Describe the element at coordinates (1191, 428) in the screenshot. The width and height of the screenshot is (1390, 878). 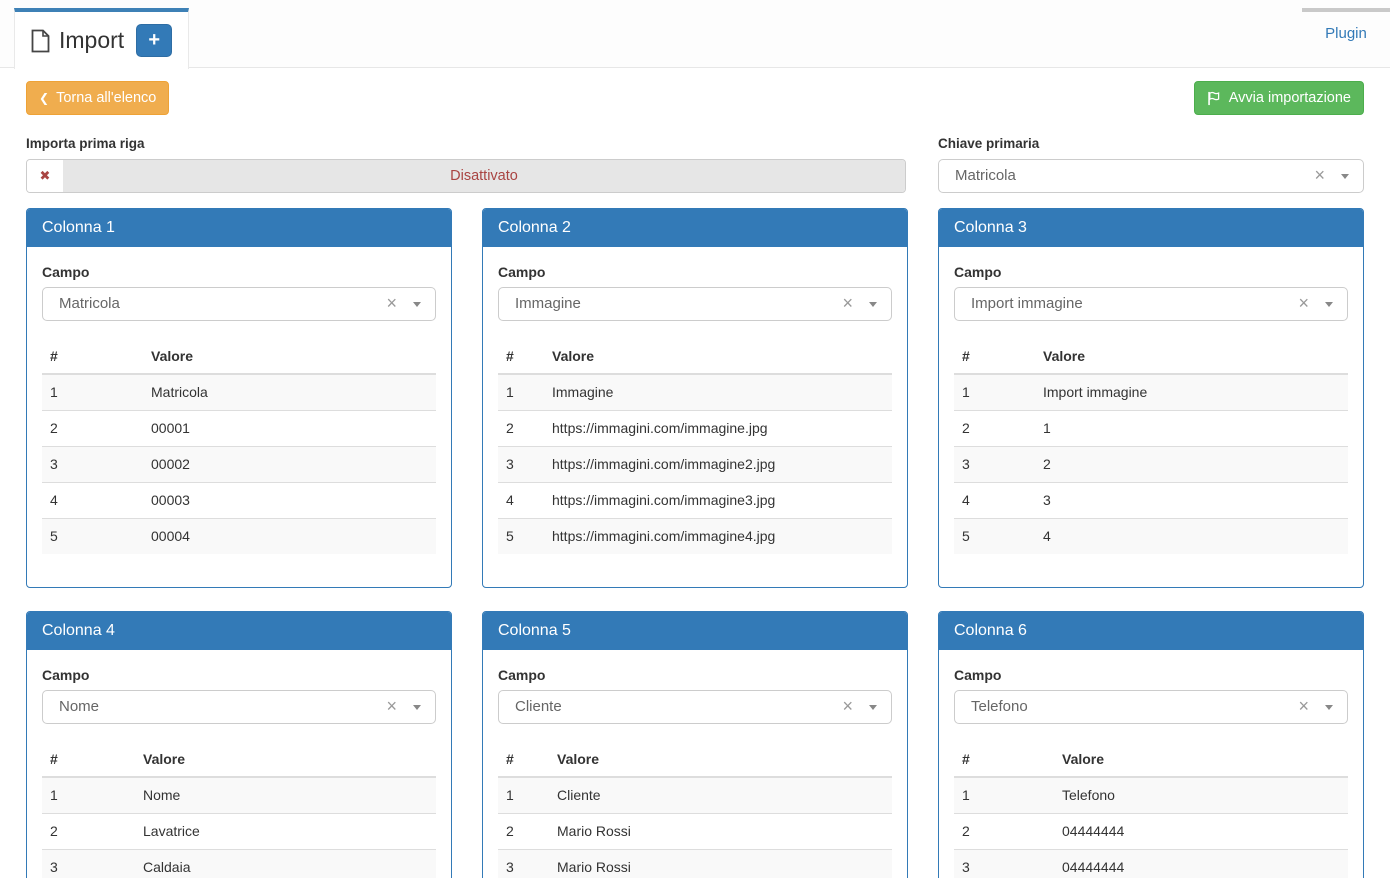
I see `row-value: 1` at that location.